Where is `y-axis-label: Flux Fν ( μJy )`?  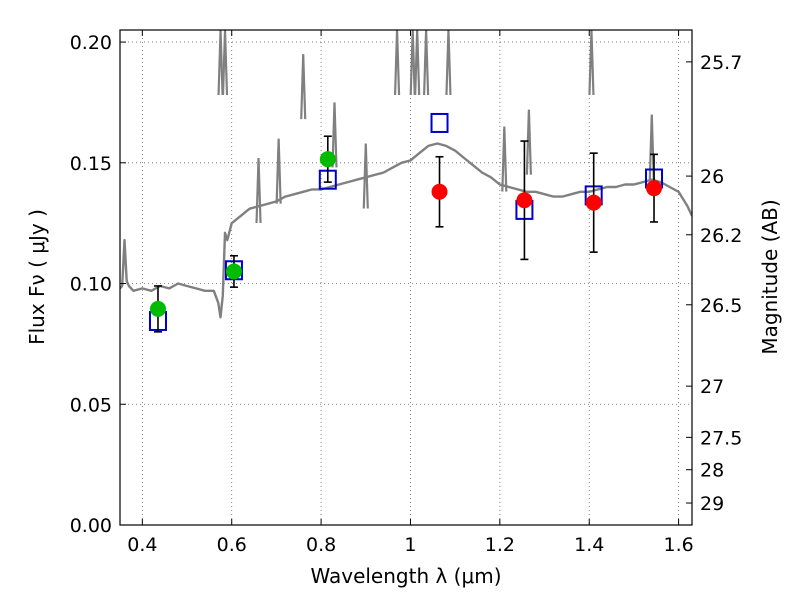
y-axis-label: Flux Fν ( μJy ) is located at coordinates (37, 277).